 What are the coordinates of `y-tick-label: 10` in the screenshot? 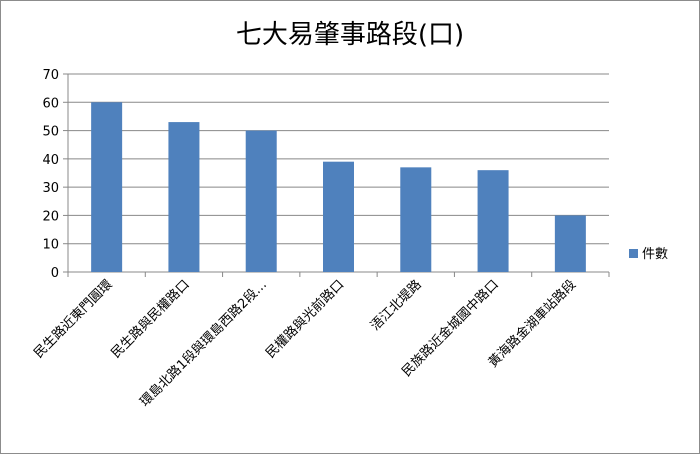 It's located at (50, 245).